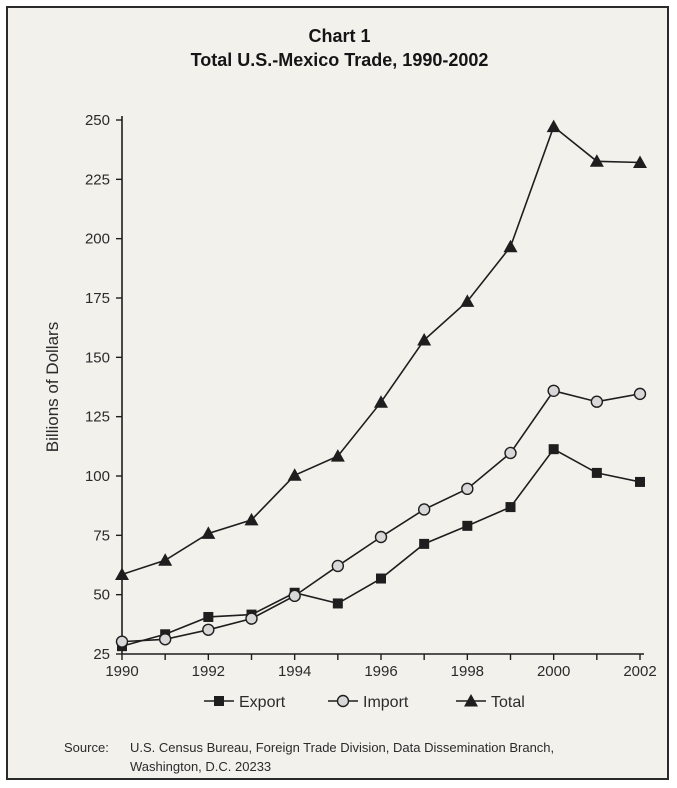 The width and height of the screenshot is (677, 788). I want to click on x-tick-label: 2002, so click(639, 671).